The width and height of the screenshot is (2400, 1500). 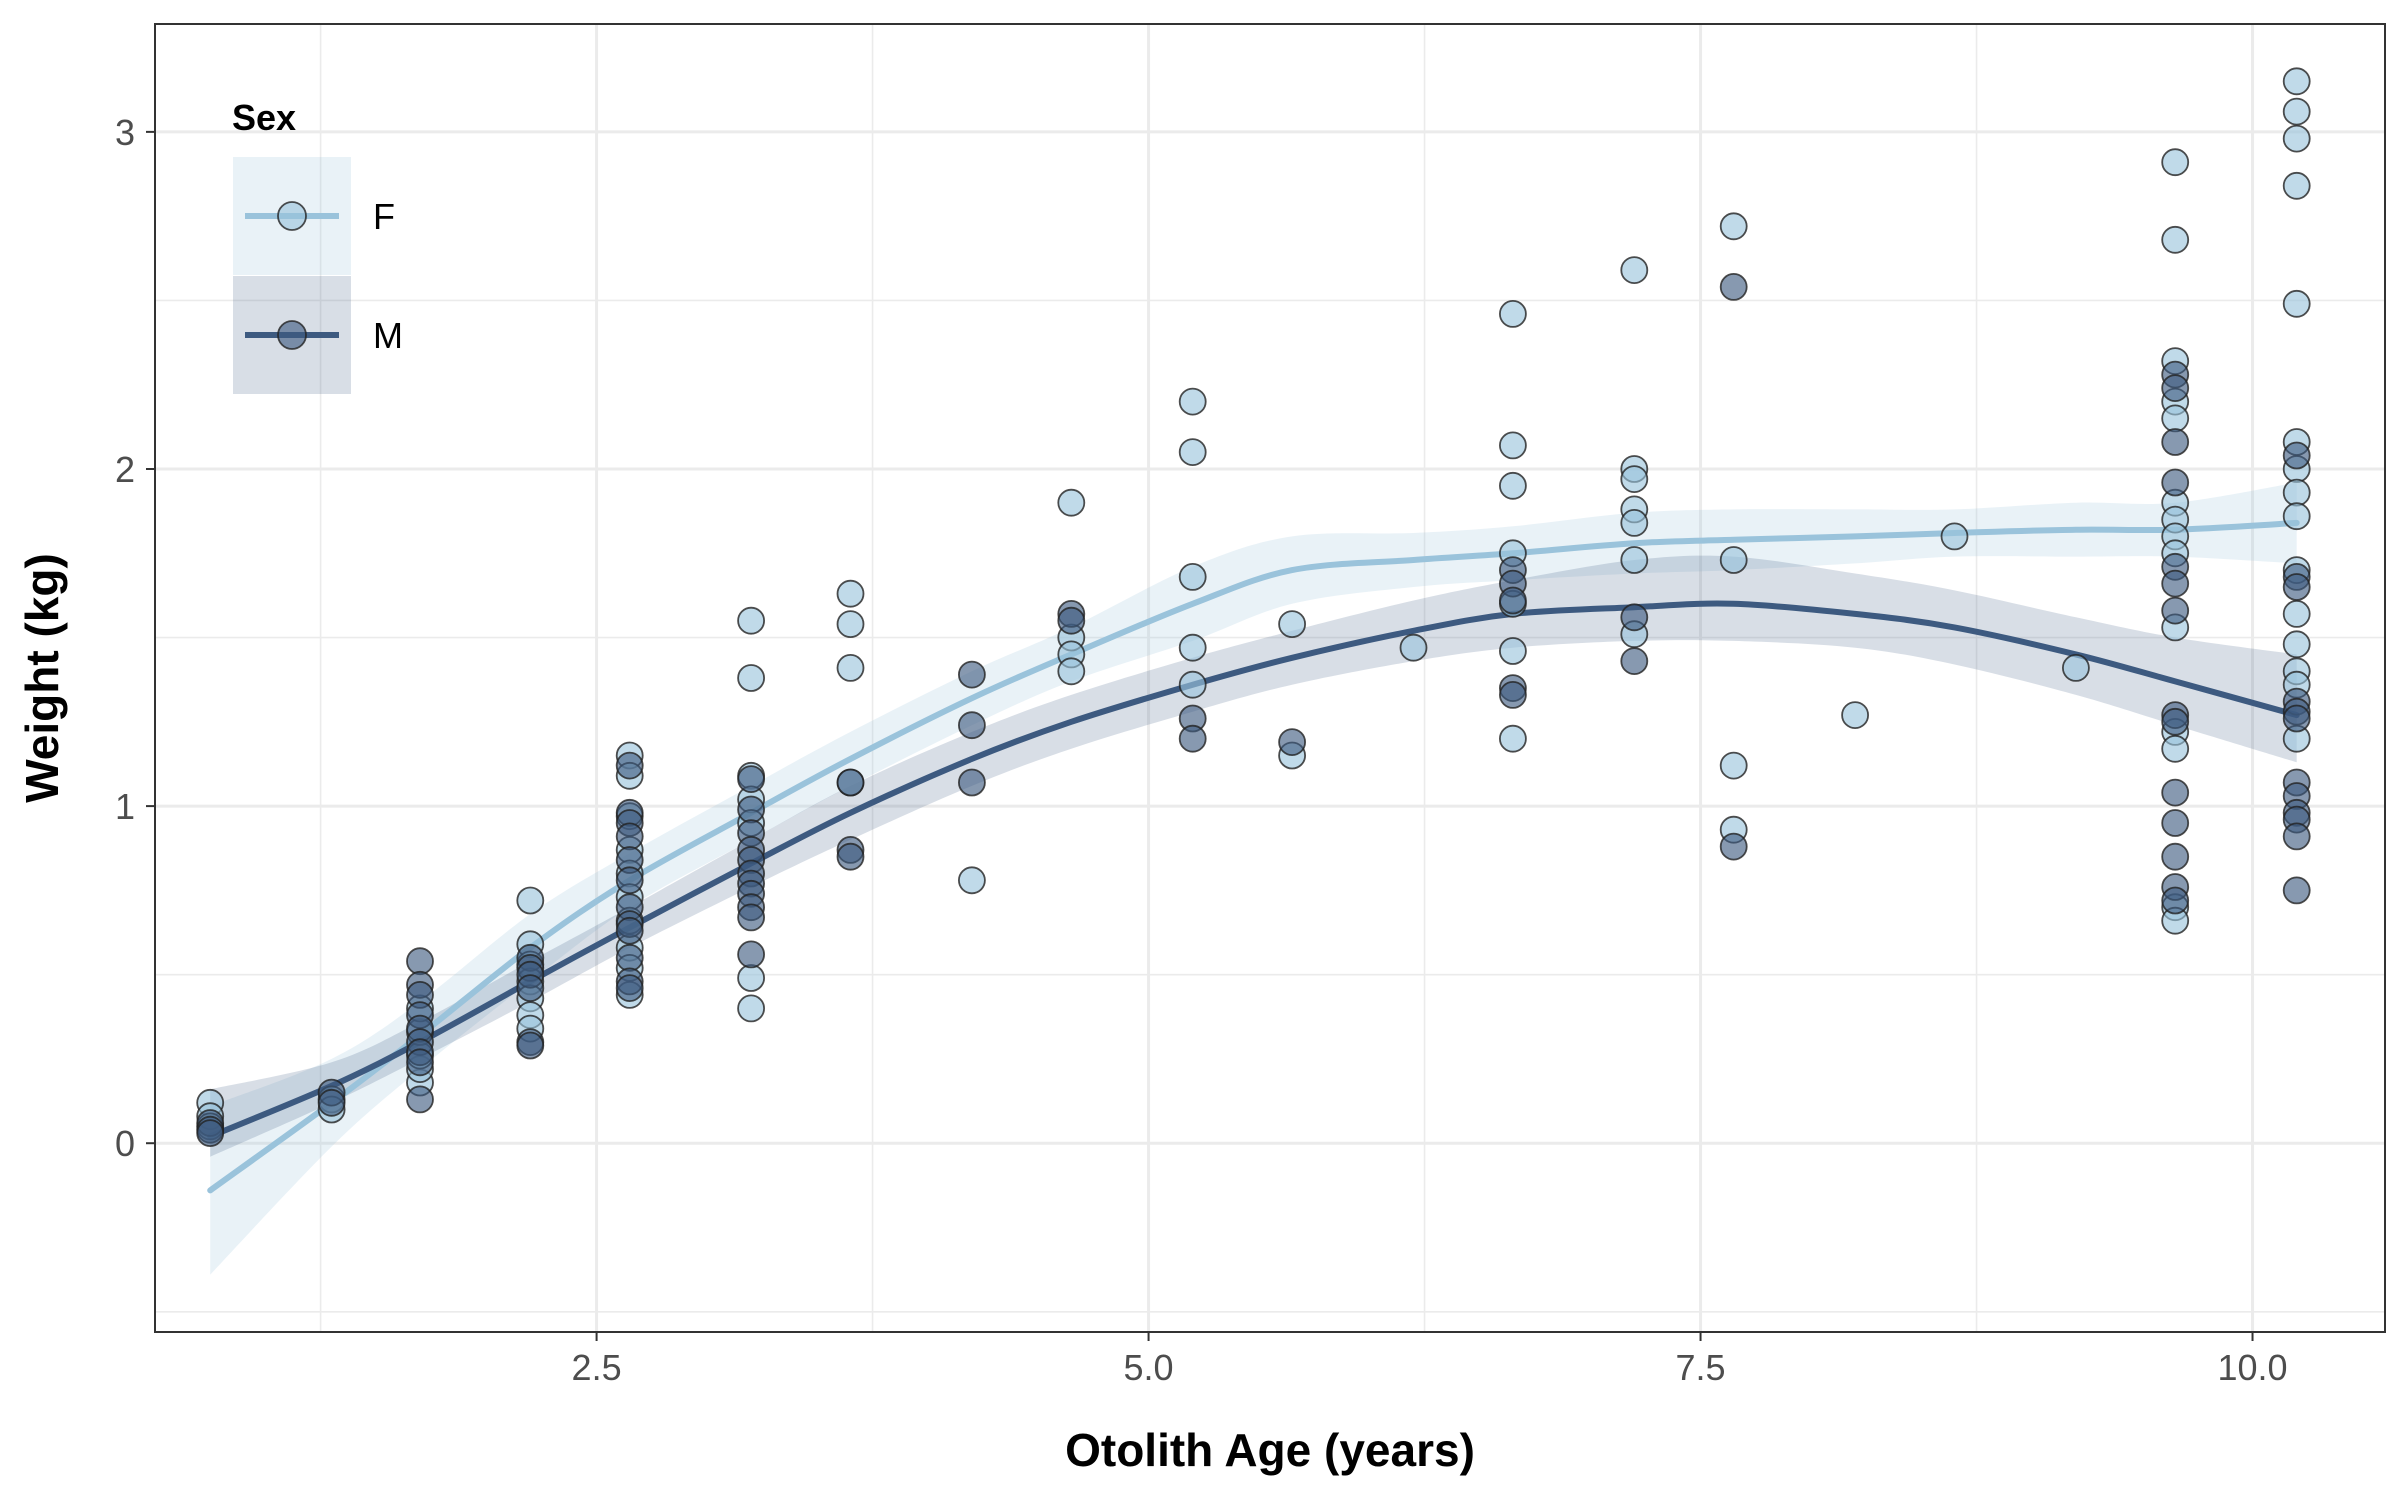 I want to click on legend: Sex F M, so click(x=317, y=245).